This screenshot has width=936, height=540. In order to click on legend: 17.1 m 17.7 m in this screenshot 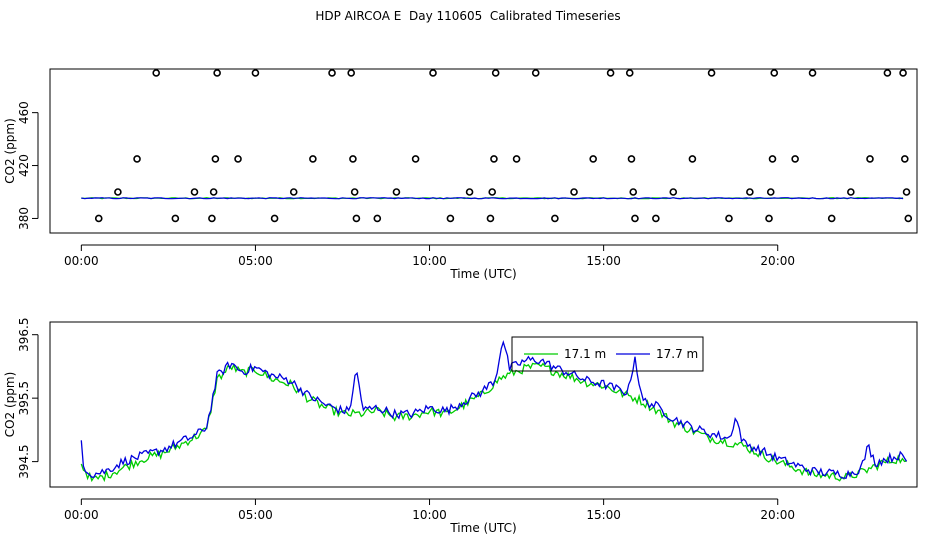, I will do `click(607, 354)`.